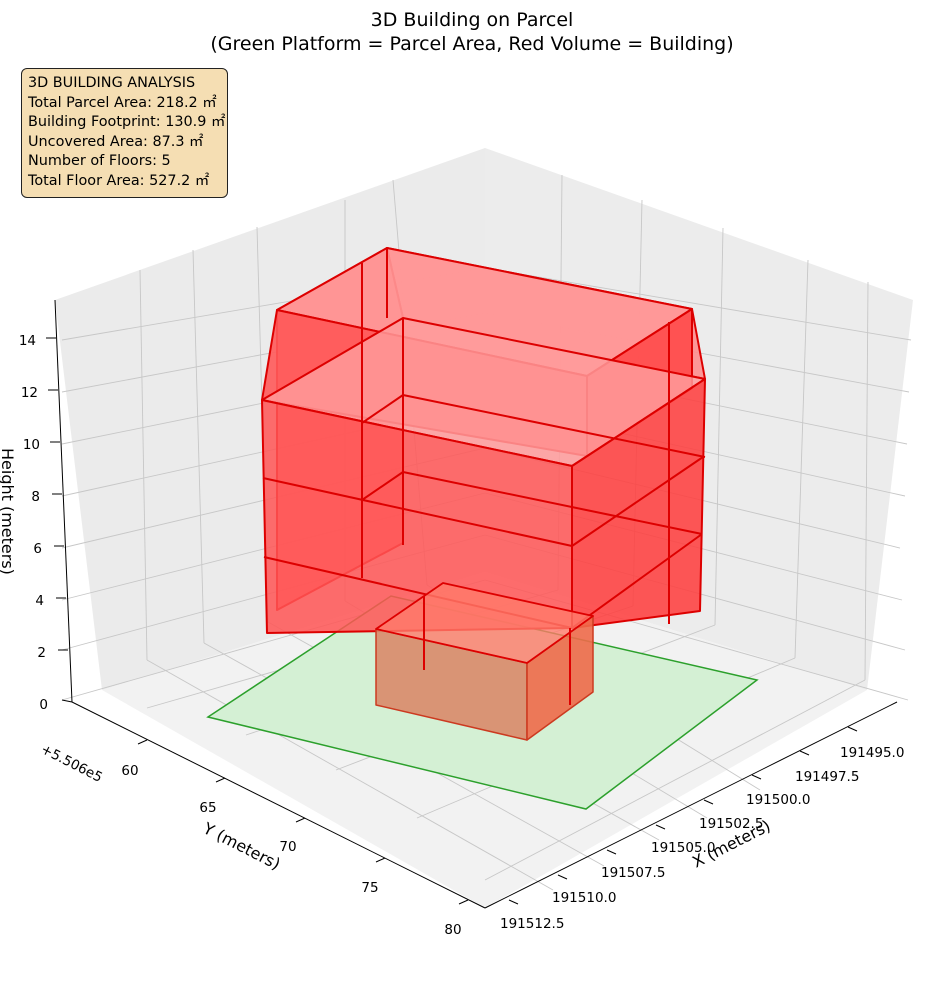 The height and width of the screenshot is (992, 944). What do you see at coordinates (116, 141) in the screenshot?
I see `info-uncovered-area: Uncovered Area: 87.3 ㎡` at bounding box center [116, 141].